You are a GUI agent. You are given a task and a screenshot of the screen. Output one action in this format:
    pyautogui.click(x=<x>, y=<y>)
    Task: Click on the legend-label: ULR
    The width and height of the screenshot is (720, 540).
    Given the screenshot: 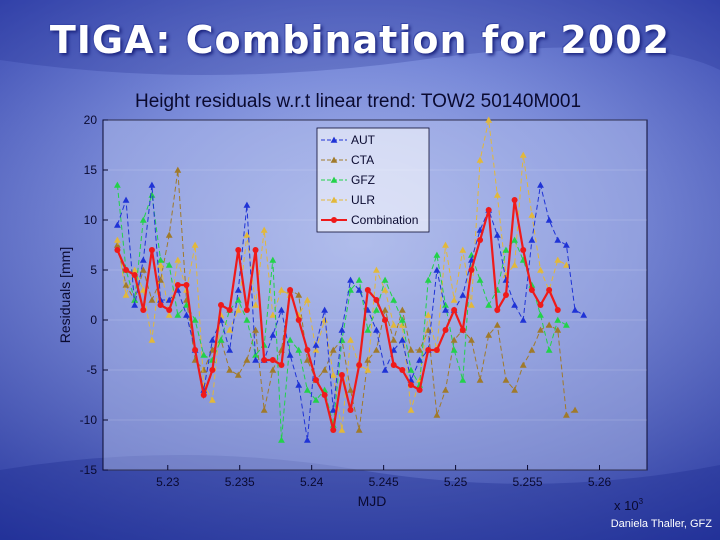 What is the action you would take?
    pyautogui.click(x=363, y=200)
    